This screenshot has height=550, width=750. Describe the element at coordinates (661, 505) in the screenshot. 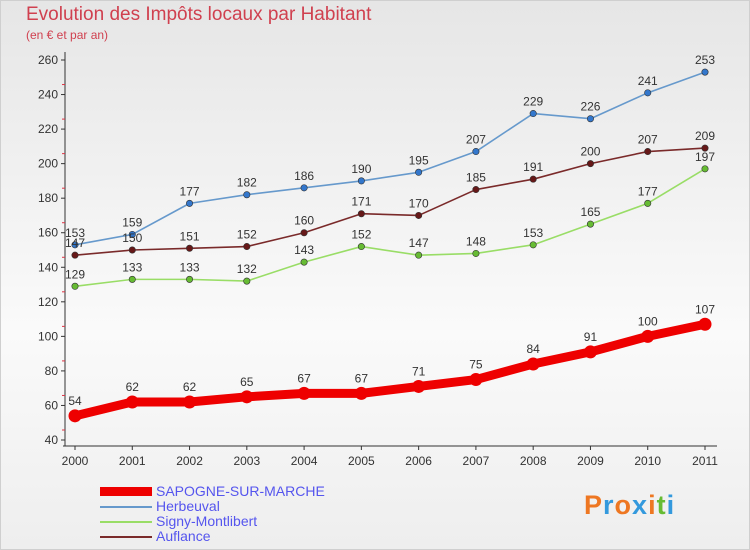

I see `logo-letter: t` at that location.